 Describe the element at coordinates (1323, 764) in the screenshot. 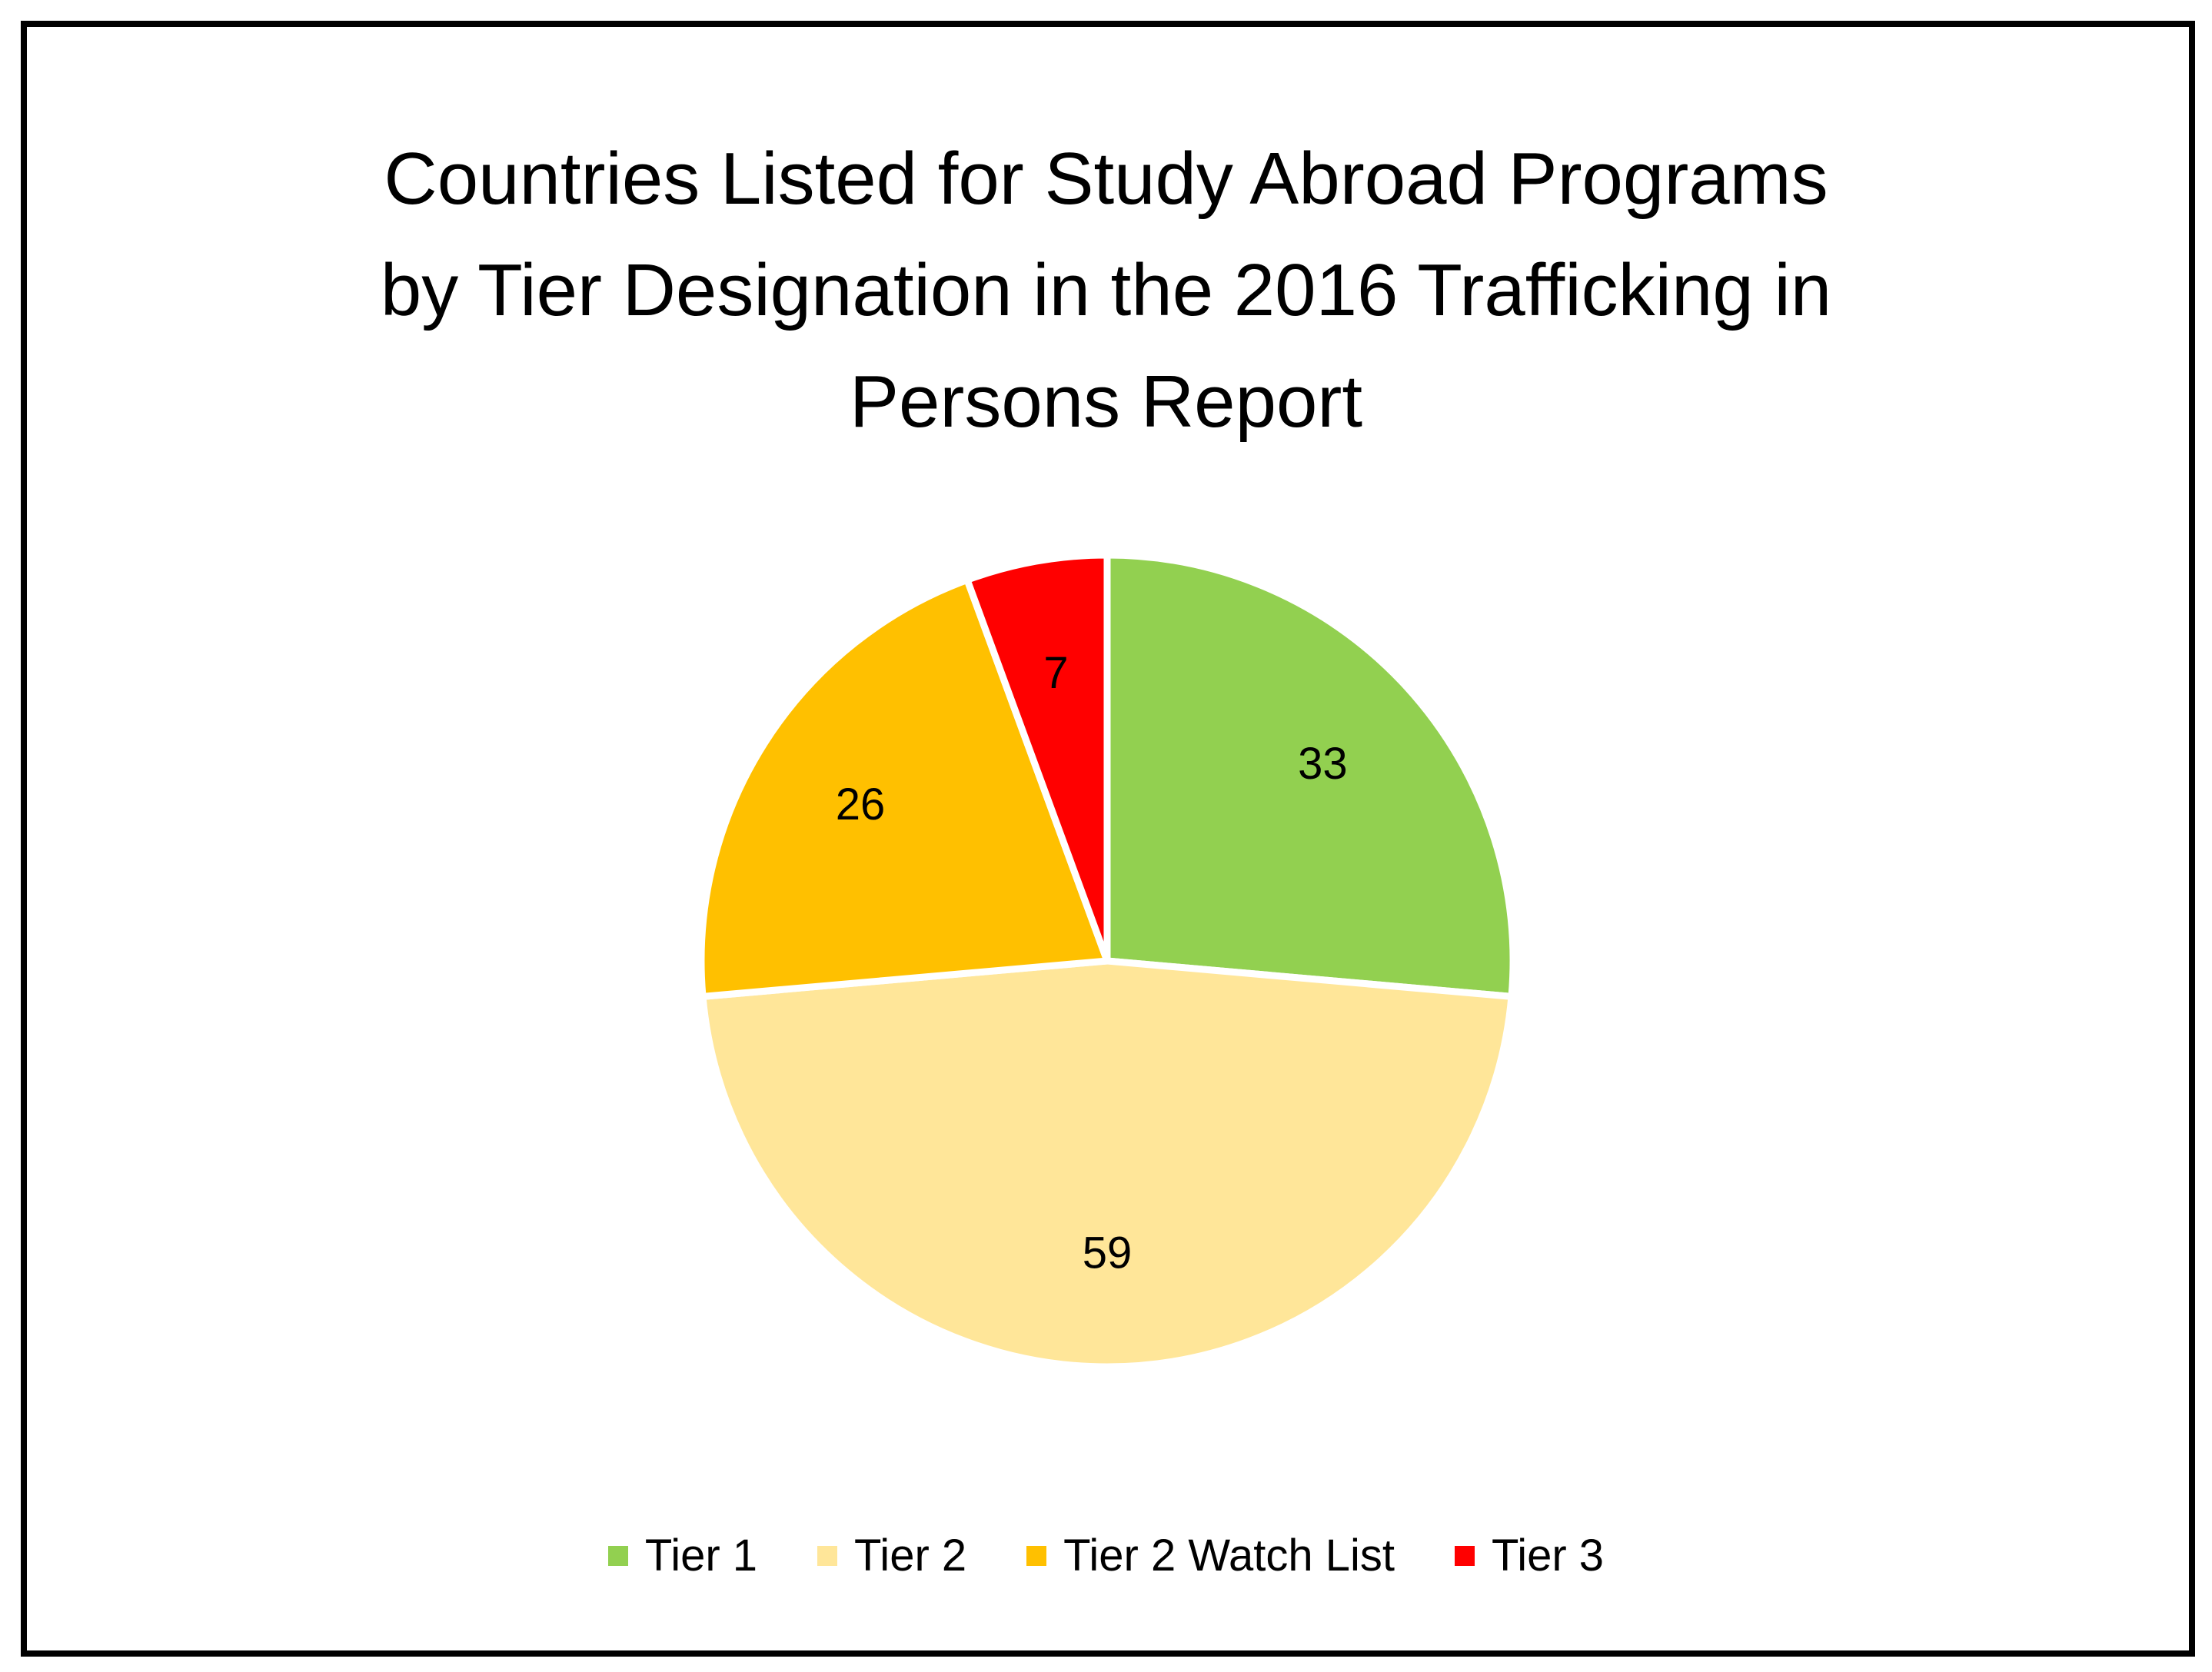

I see `data-label-tier-1: 33` at that location.